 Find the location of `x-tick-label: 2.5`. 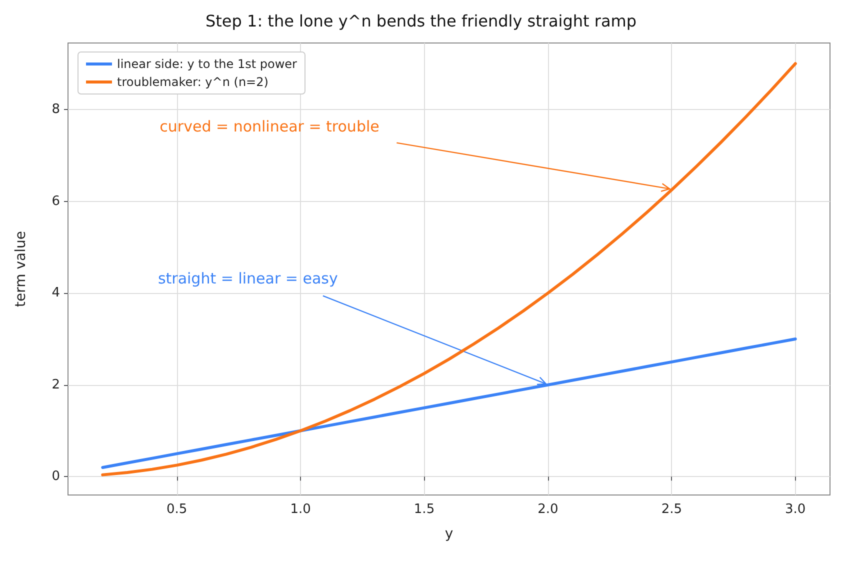

x-tick-label: 2.5 is located at coordinates (671, 509).